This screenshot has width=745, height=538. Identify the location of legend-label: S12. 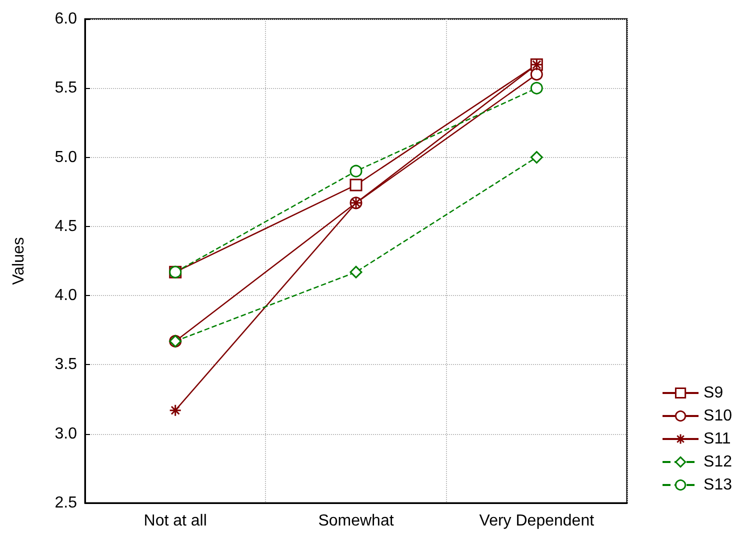
(718, 462).